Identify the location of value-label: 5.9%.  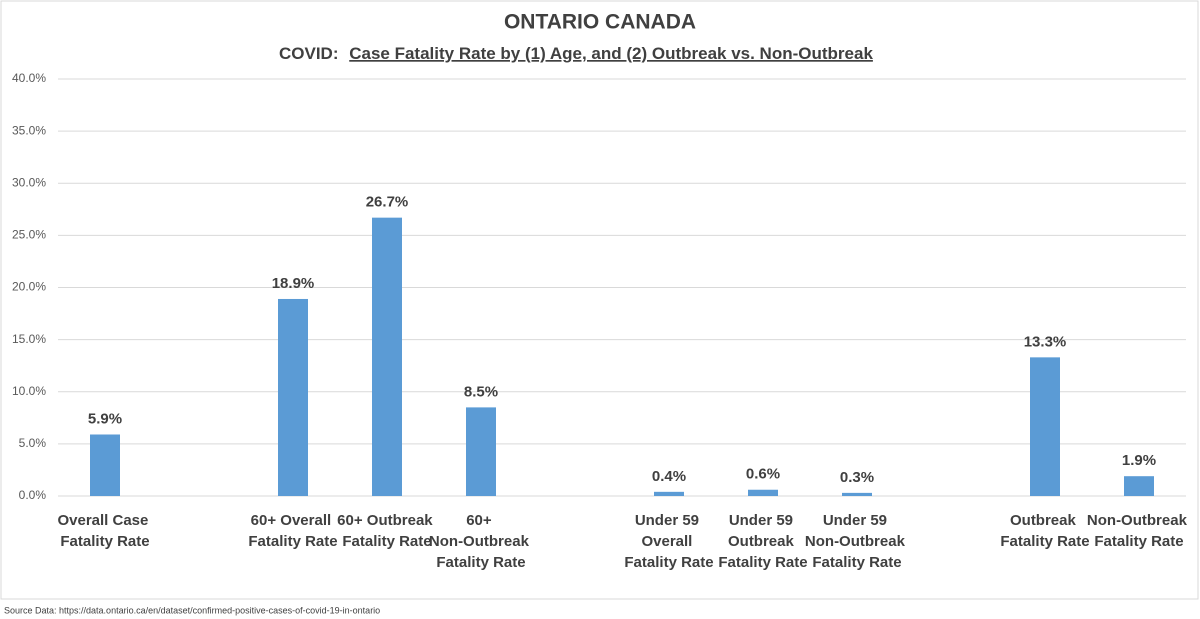
(105, 418).